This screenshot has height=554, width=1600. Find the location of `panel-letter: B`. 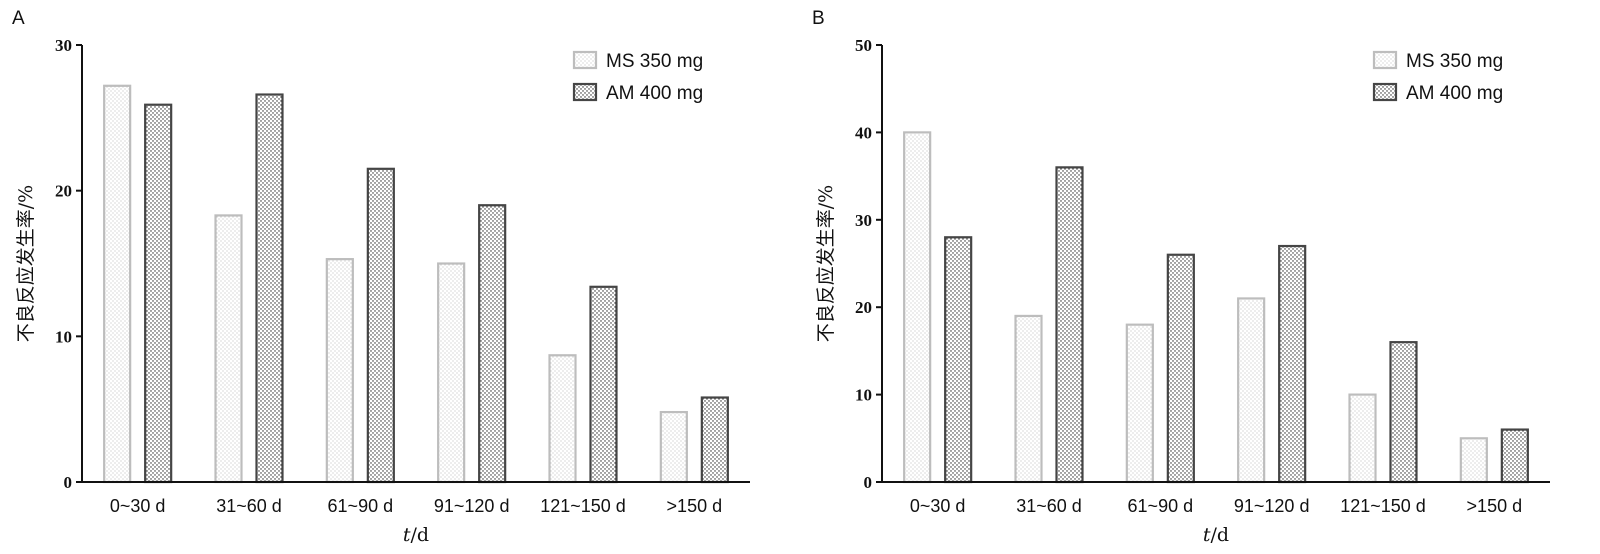

panel-letter: B is located at coordinates (818, 18).